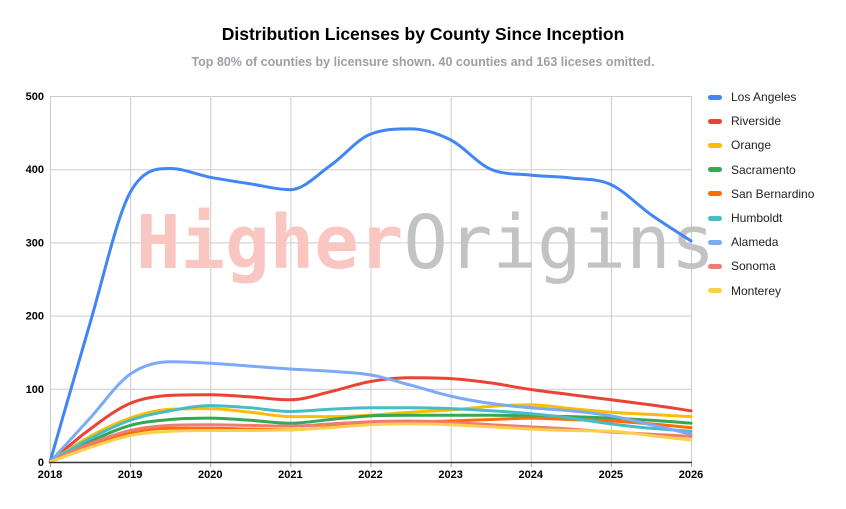 Image resolution: width=846 pixels, height=509 pixels. Describe the element at coordinates (50, 475) in the screenshot. I see `x-axis-tick-label: 2018` at that location.